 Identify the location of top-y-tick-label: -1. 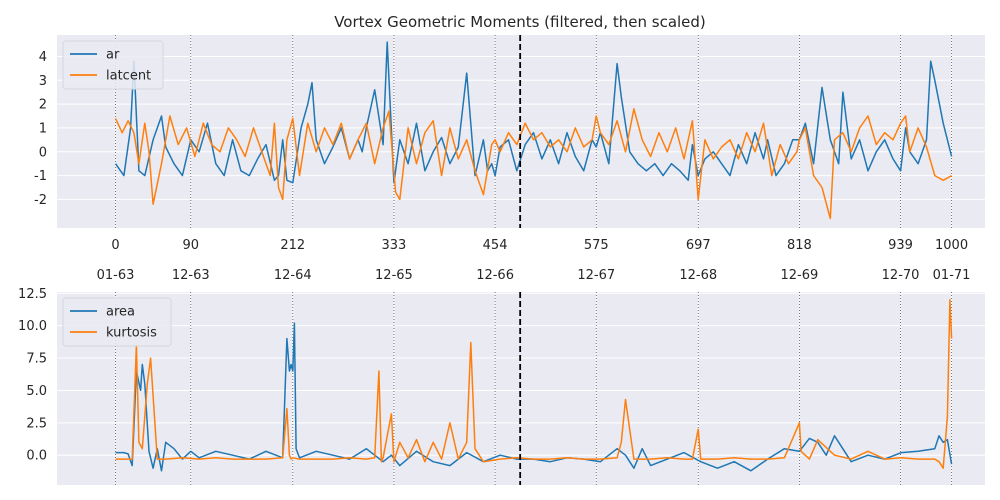
(40, 176).